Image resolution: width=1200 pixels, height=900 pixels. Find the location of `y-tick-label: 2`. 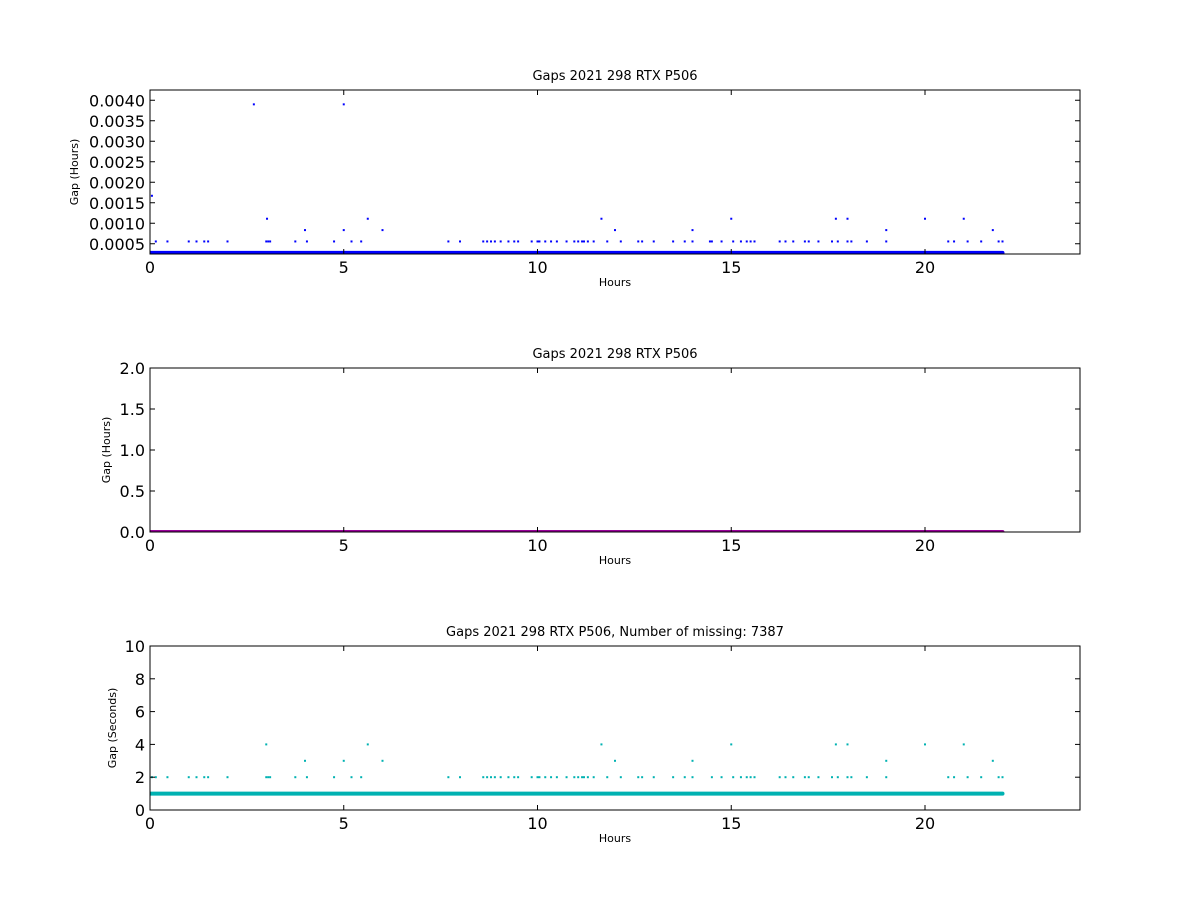

y-tick-label: 2 is located at coordinates (140, 777).